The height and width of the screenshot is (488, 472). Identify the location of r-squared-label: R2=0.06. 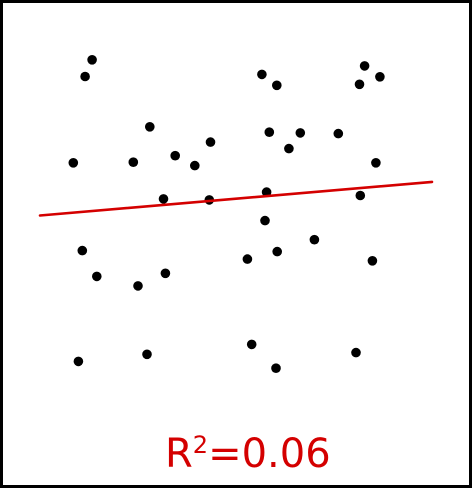
(248, 454).